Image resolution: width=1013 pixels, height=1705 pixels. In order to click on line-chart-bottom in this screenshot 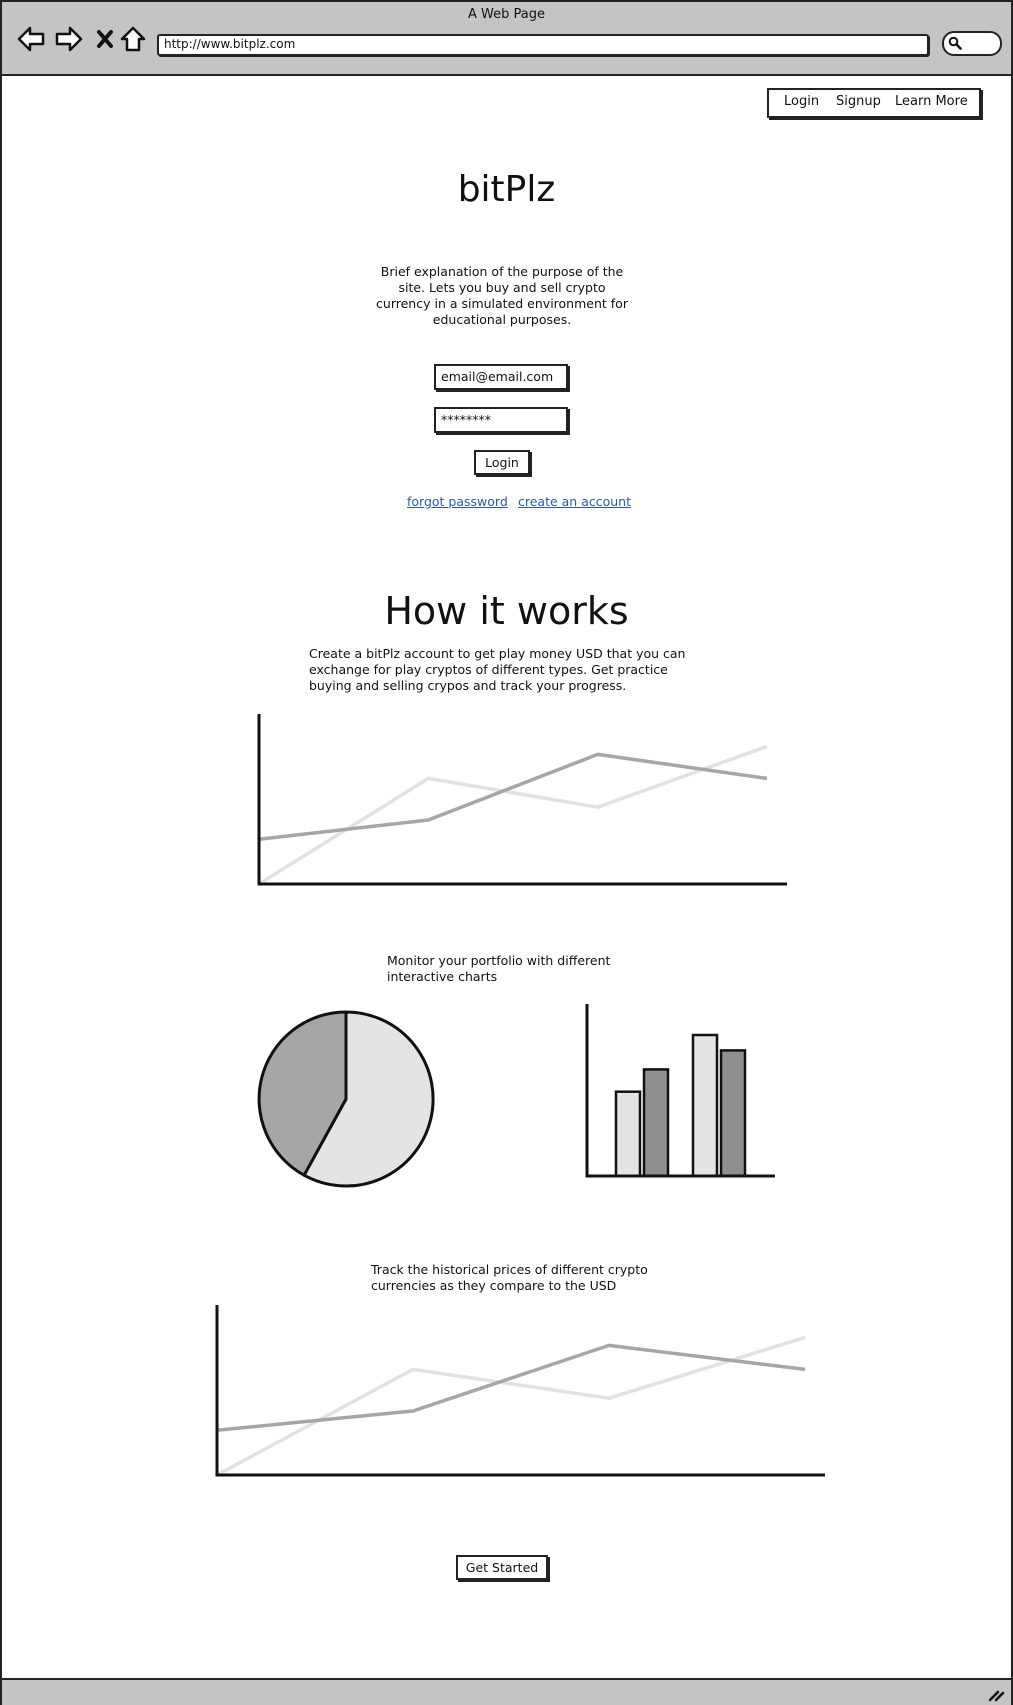, I will do `click(520, 1391)`.